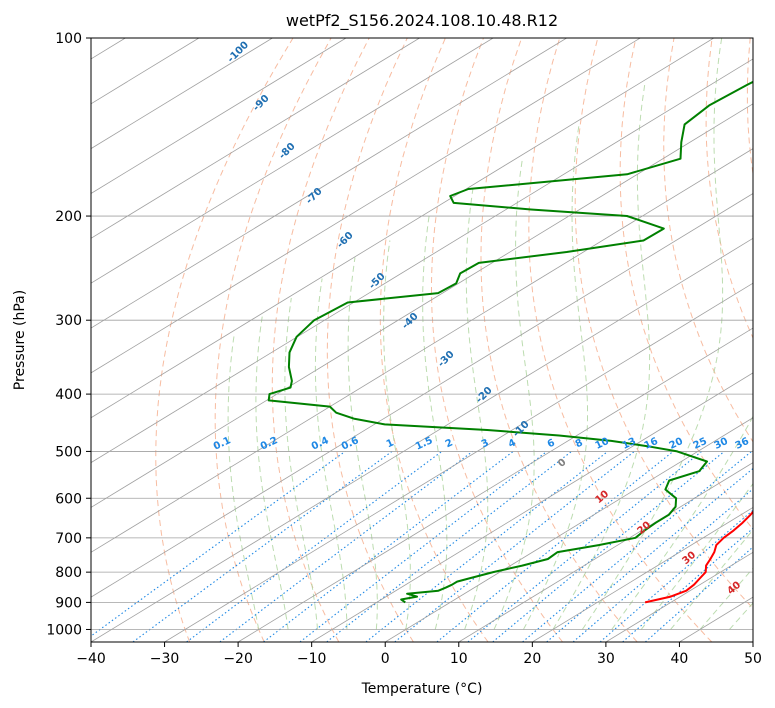  Describe the element at coordinates (165, 659) in the screenshot. I see `x-tick-label: −30` at that location.